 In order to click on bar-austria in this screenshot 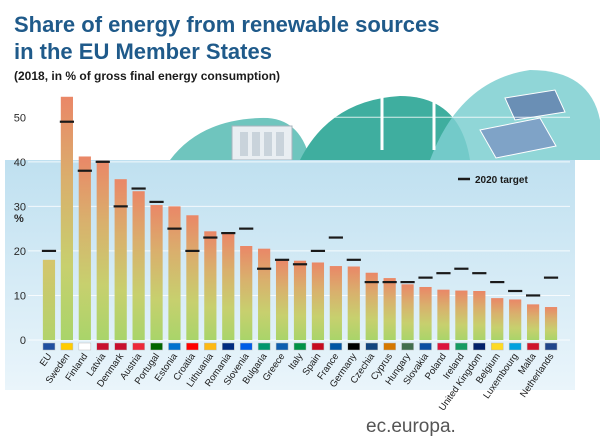, I will do `click(138, 265)`.